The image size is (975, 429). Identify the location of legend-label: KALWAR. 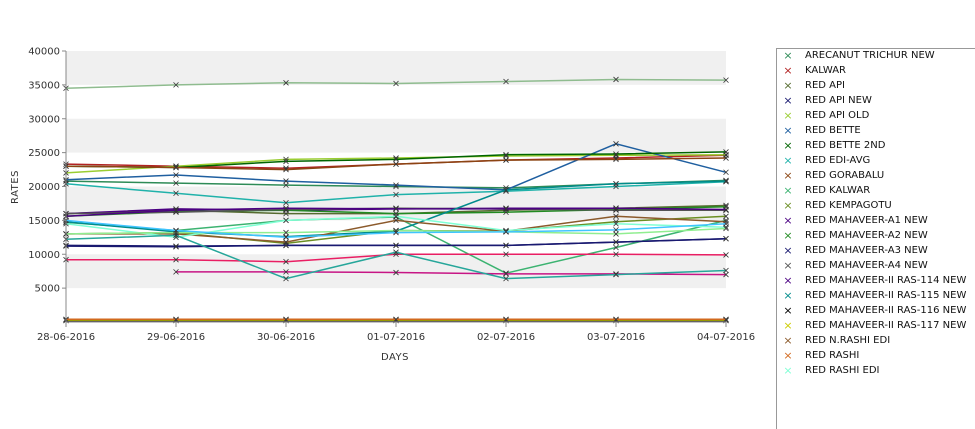
(826, 70).